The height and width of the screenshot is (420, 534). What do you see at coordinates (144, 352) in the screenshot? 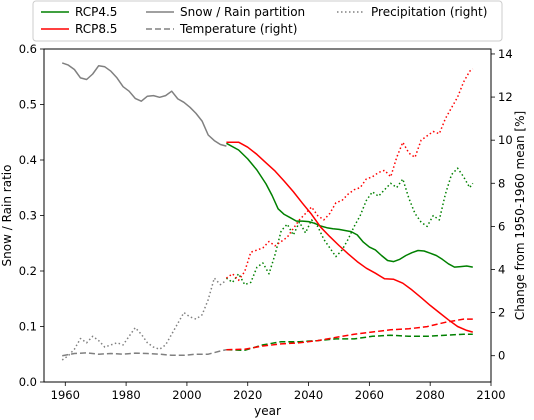
I see `series-line-temperature-right-historical` at bounding box center [144, 352].